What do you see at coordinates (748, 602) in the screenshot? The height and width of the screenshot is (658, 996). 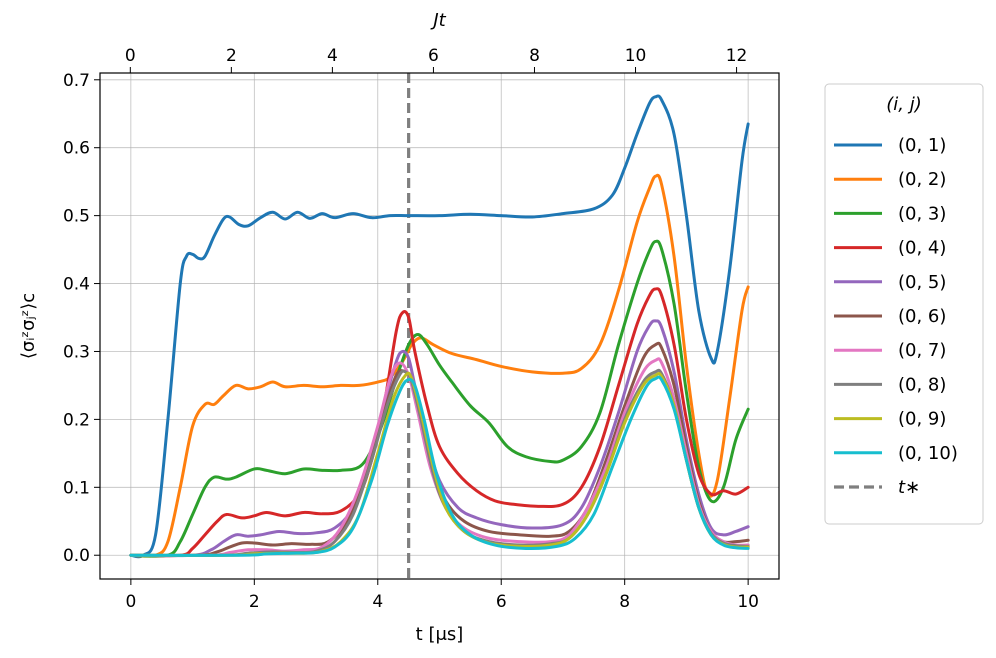 I see `x-tick-label: 10` at bounding box center [748, 602].